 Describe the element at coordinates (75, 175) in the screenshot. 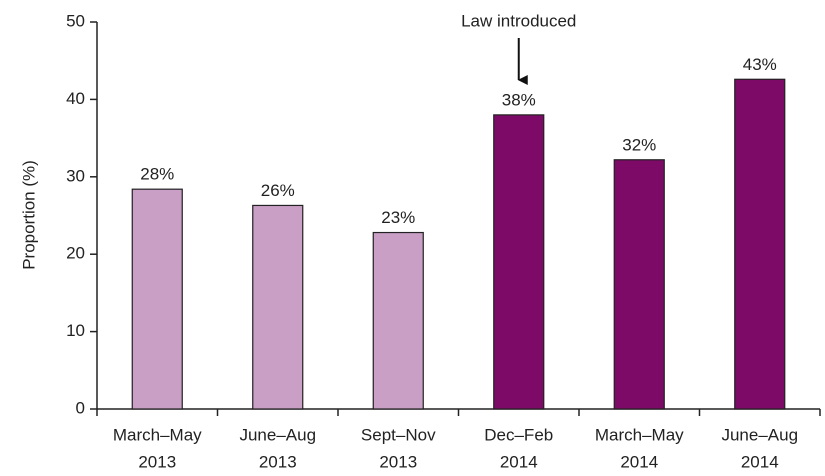

I see `y-tick-label: 30` at that location.